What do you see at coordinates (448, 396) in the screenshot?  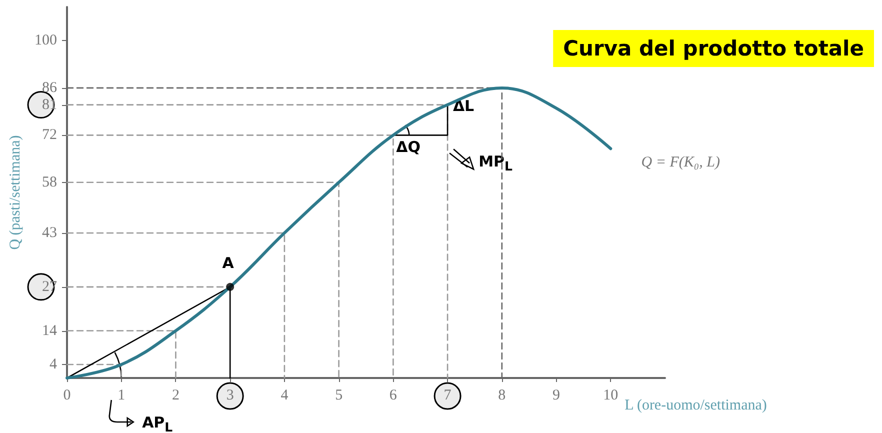 I see `x-tick-label: 7` at bounding box center [448, 396].